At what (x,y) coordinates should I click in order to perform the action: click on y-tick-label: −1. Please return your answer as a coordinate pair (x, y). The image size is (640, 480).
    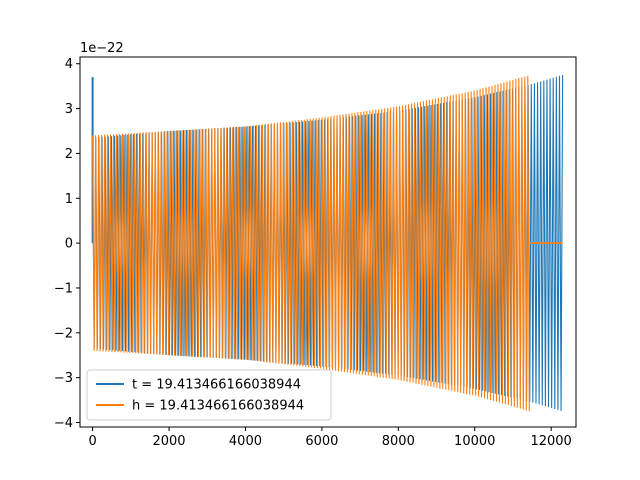
    Looking at the image, I should click on (63, 288).